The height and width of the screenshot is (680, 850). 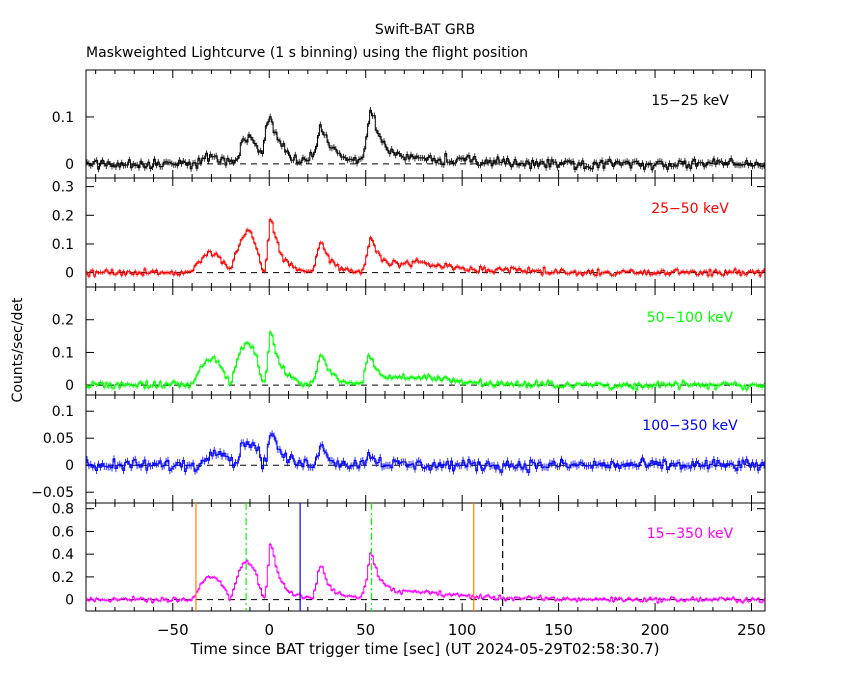 What do you see at coordinates (365, 630) in the screenshot?
I see `x-tick-label: 50` at bounding box center [365, 630].